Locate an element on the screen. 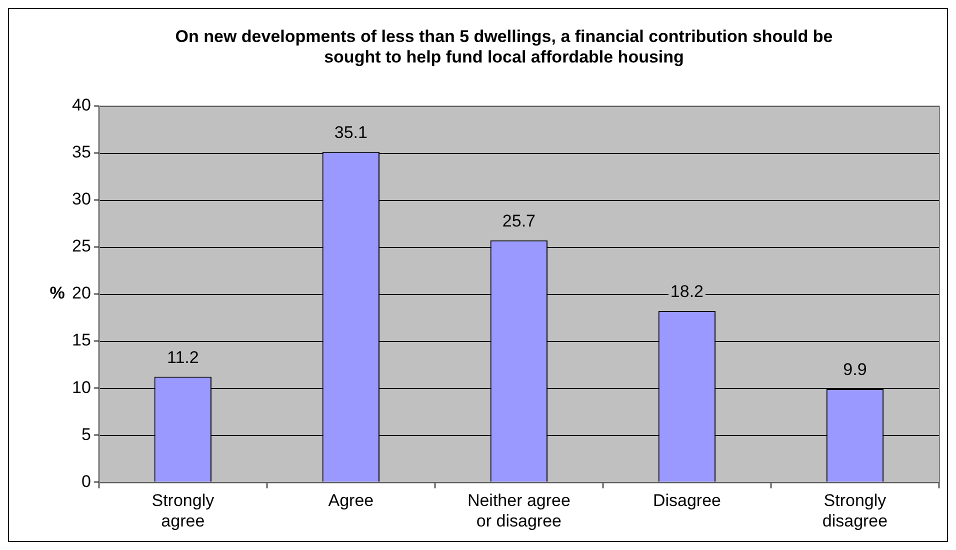 This screenshot has width=956, height=550. y-tick-label: 15 is located at coordinates (81, 340).